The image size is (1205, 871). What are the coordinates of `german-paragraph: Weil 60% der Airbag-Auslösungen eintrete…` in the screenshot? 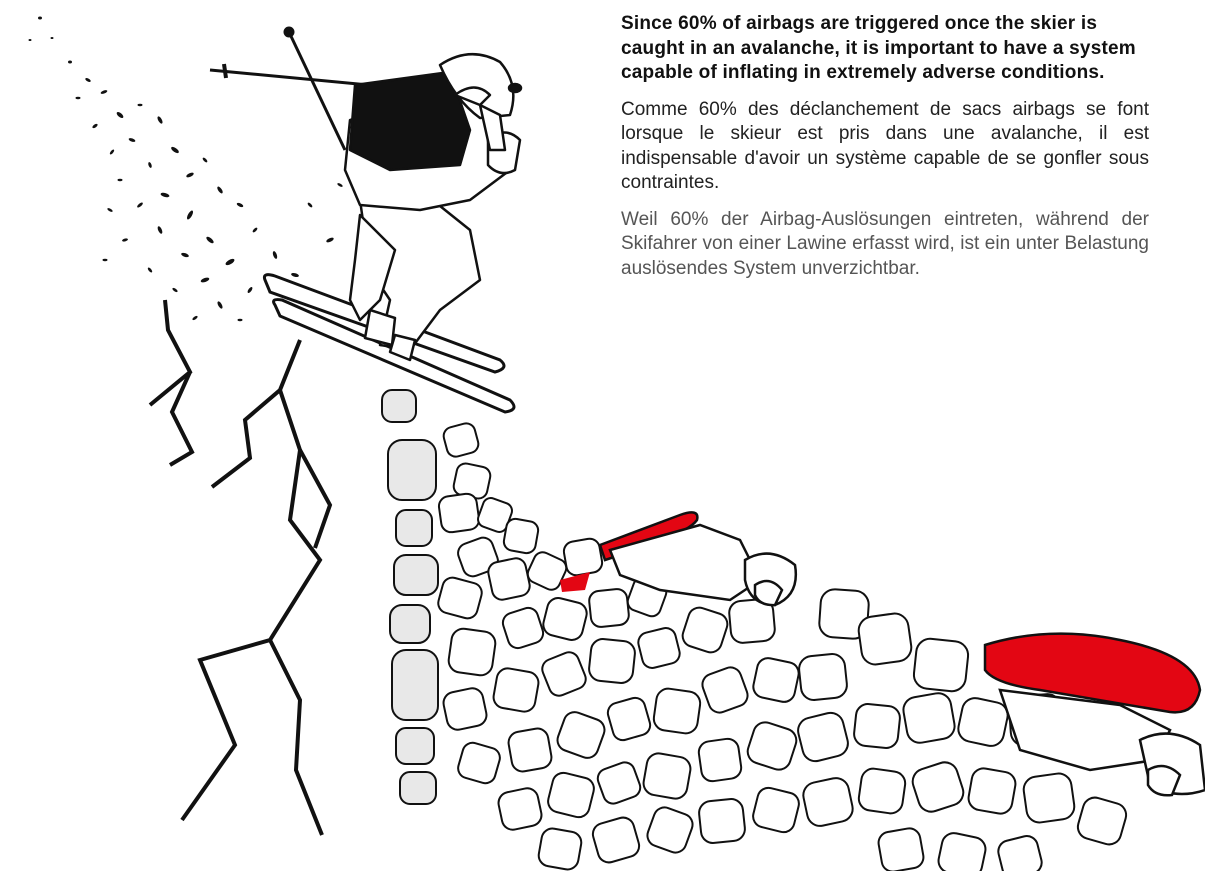 It's located at (885, 243).